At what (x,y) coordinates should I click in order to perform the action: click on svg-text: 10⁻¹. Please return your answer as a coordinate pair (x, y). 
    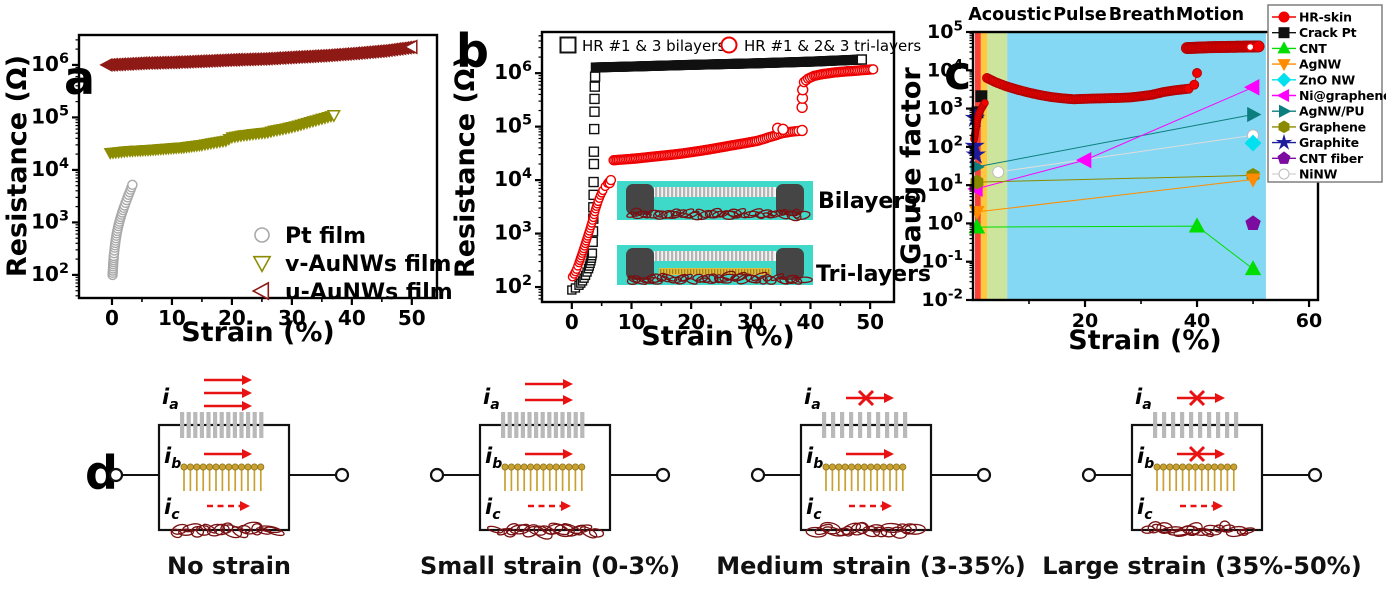
    Looking at the image, I should click on (942, 260).